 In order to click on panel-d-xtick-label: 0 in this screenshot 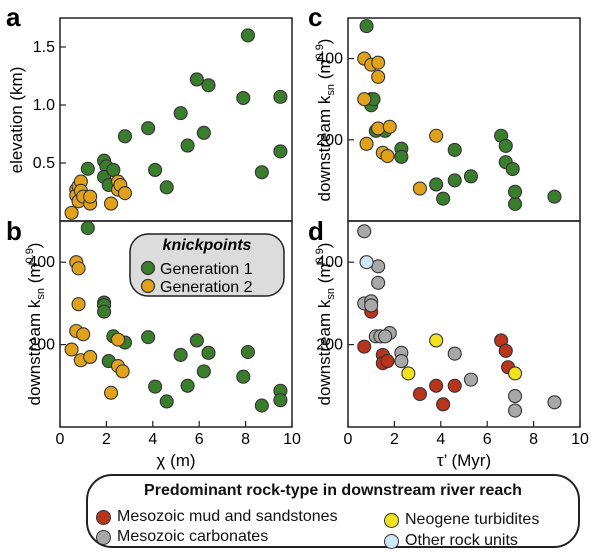, I will do `click(348, 439)`.